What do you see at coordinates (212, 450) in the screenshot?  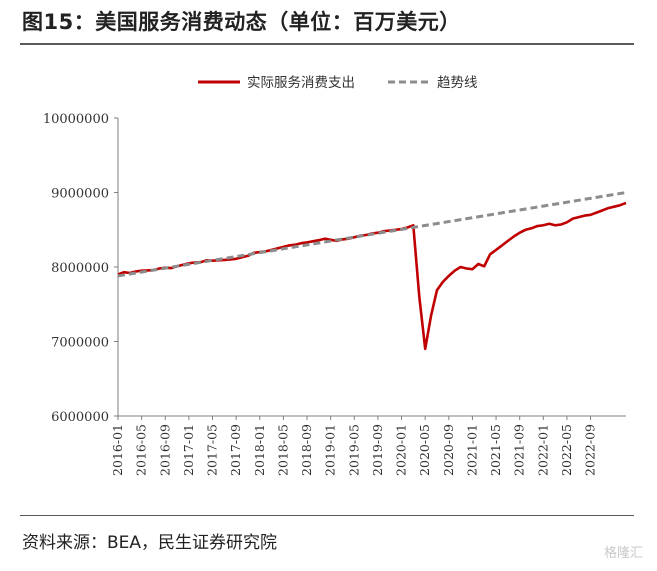 I see `x-tick-label: 2017-05` at bounding box center [212, 450].